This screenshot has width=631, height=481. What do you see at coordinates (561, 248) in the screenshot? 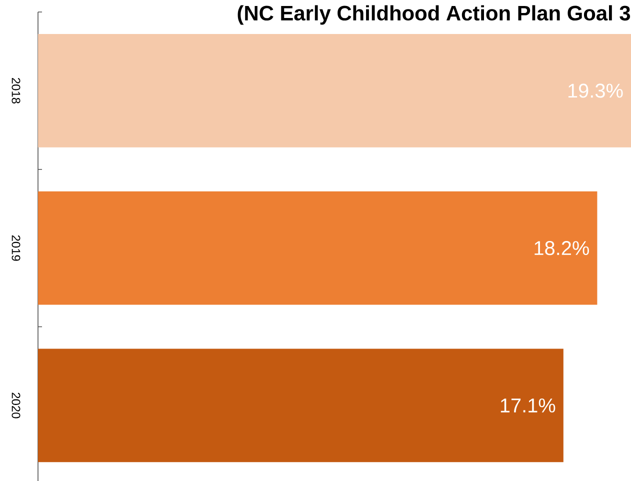
I see `data-label: 18.2%` at bounding box center [561, 248].